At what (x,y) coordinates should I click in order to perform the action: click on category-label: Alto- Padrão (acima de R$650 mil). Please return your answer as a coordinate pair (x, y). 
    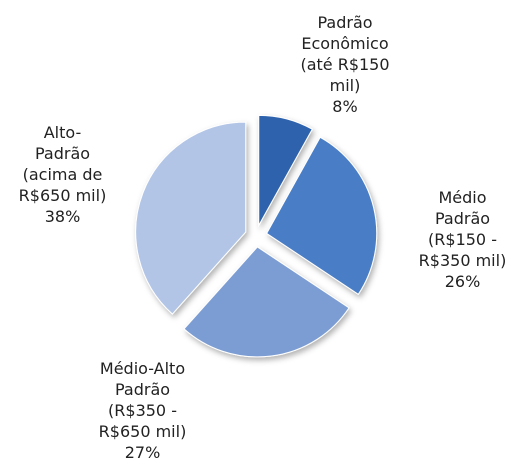
    Looking at the image, I should click on (62, 164).